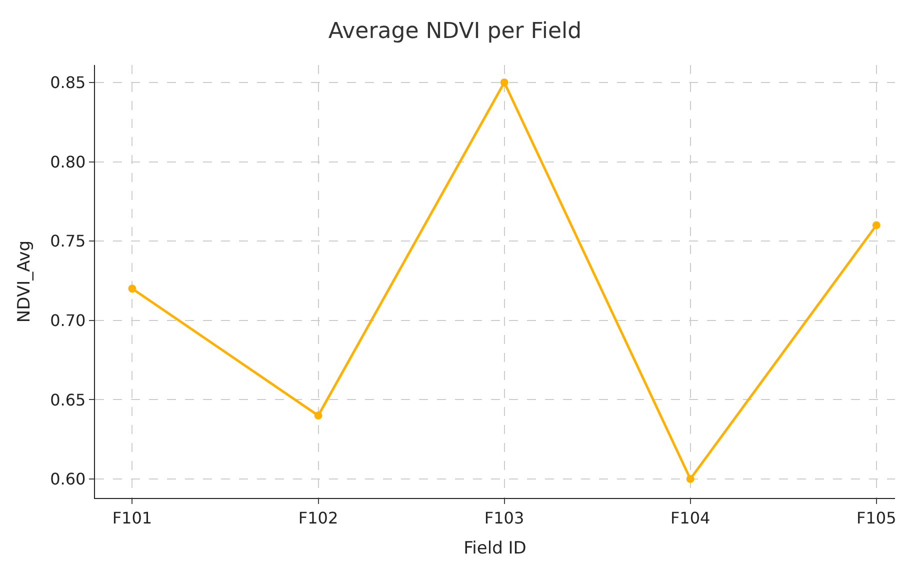  What do you see at coordinates (690, 518) in the screenshot?
I see `x-tick-label: F104` at bounding box center [690, 518].